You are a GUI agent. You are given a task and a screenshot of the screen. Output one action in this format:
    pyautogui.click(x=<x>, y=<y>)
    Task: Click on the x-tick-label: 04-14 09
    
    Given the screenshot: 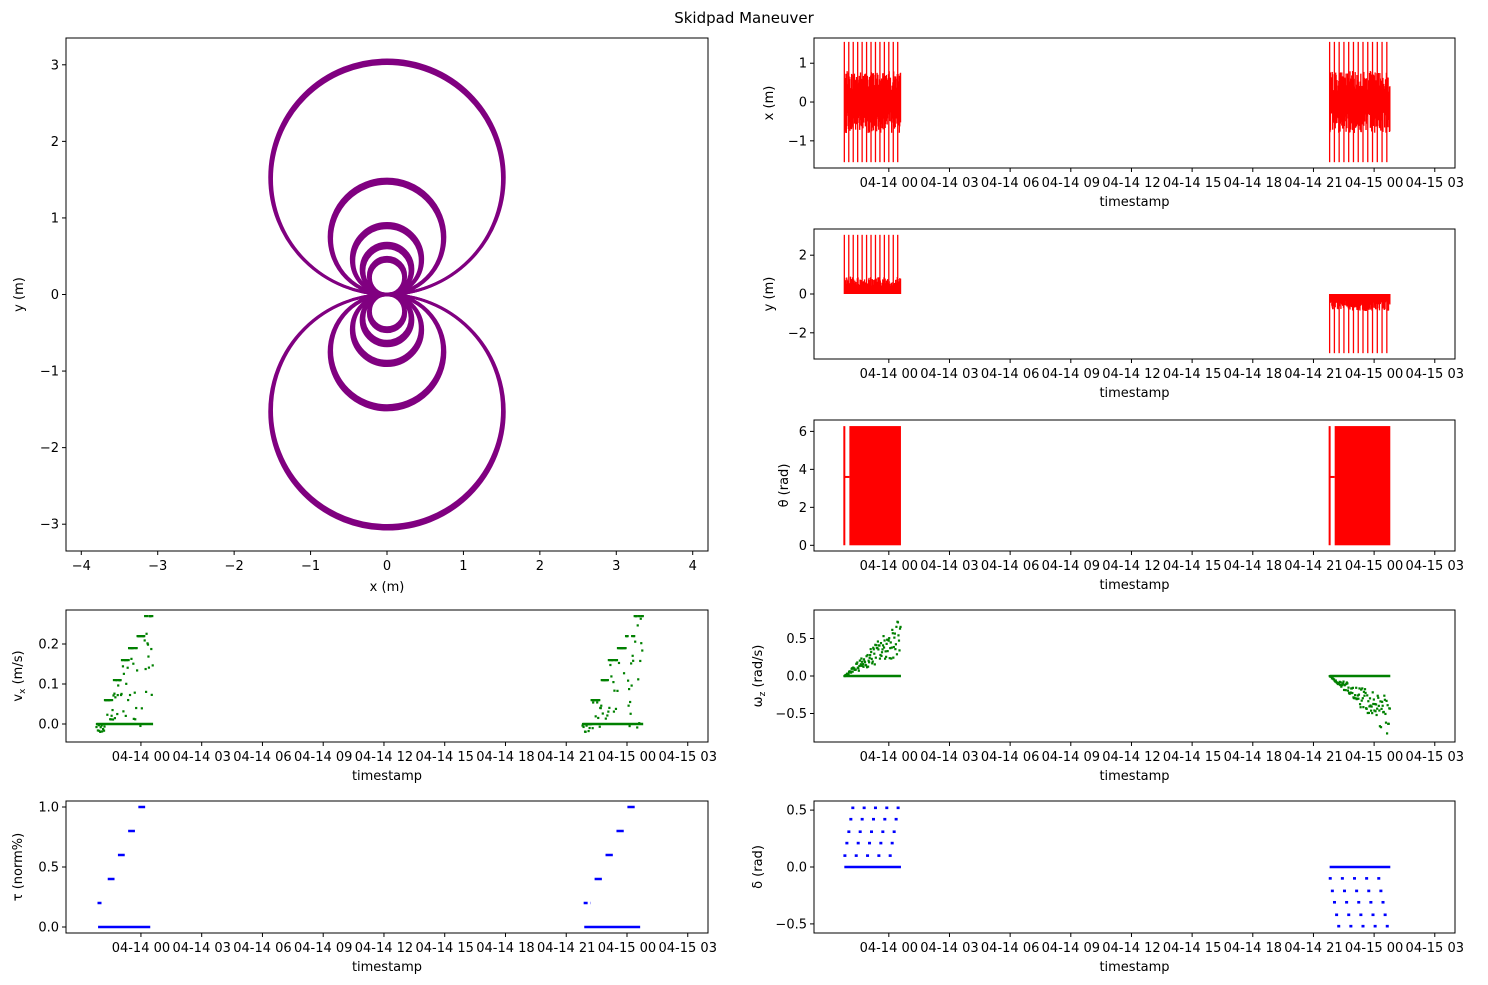 What is the action you would take?
    pyautogui.click(x=1071, y=566)
    